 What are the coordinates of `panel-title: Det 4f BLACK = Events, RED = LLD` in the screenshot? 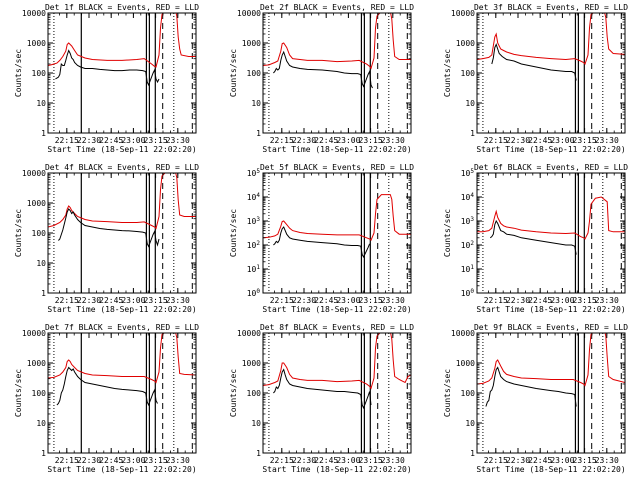 It's located at (122, 167).